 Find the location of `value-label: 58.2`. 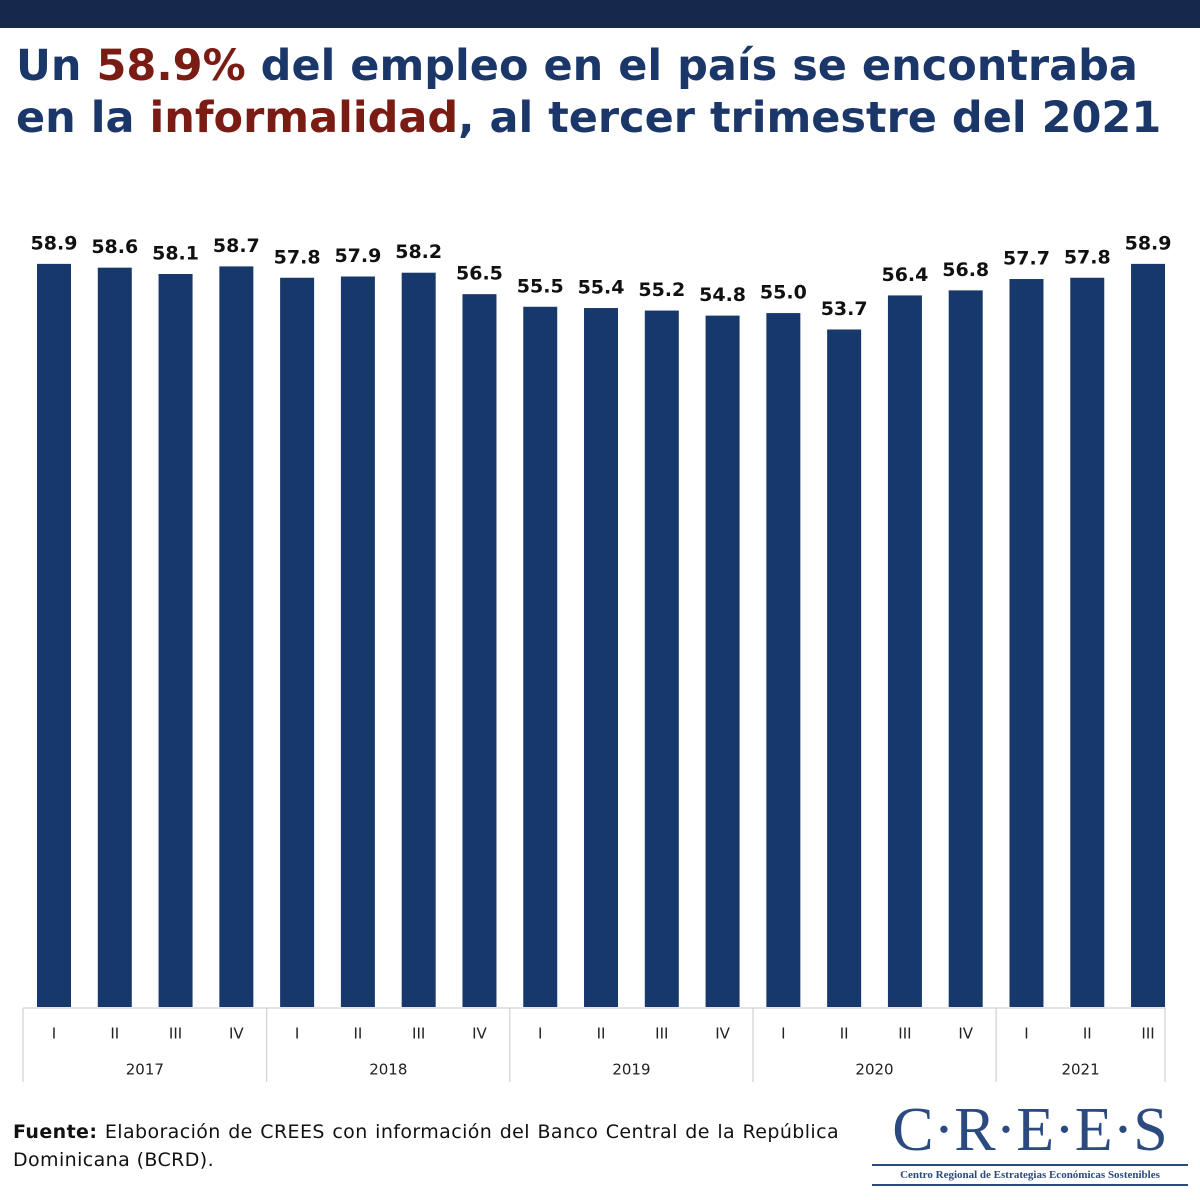

value-label: 58.2 is located at coordinates (418, 252).